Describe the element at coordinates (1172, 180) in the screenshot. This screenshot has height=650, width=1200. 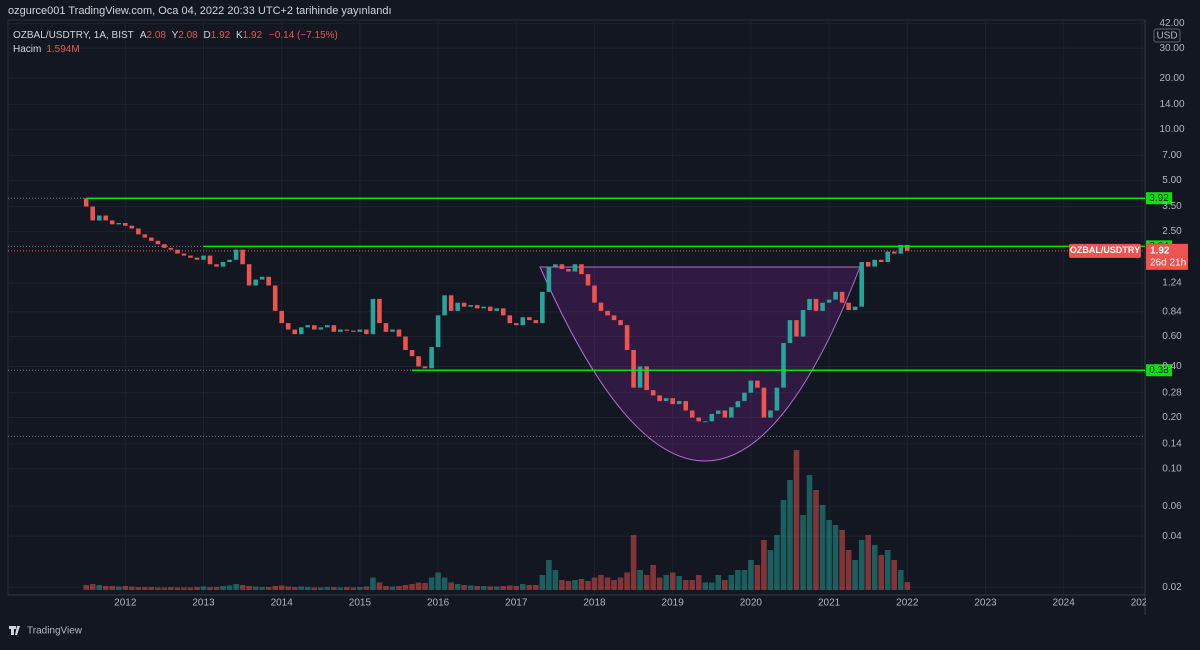
I see `y-tick-label: 5.00` at that location.